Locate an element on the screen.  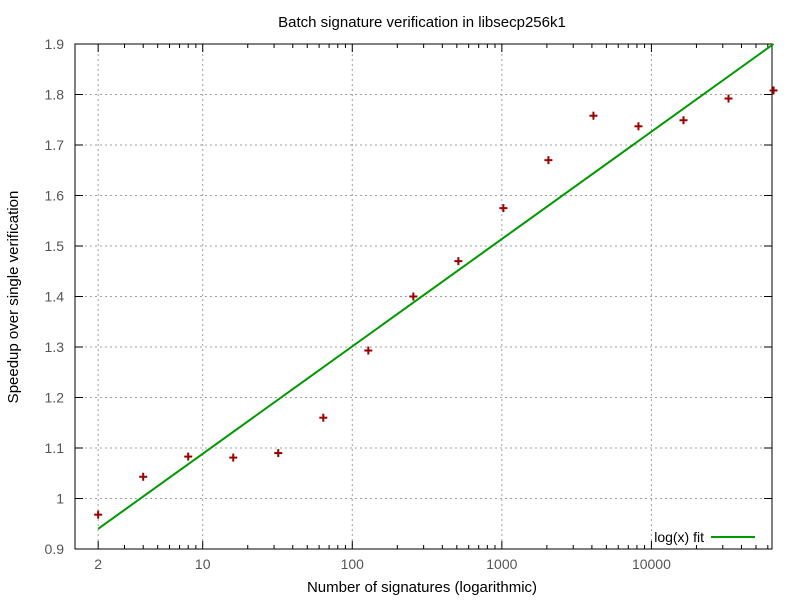
y-tick-label: 1.9 is located at coordinates (55, 44).